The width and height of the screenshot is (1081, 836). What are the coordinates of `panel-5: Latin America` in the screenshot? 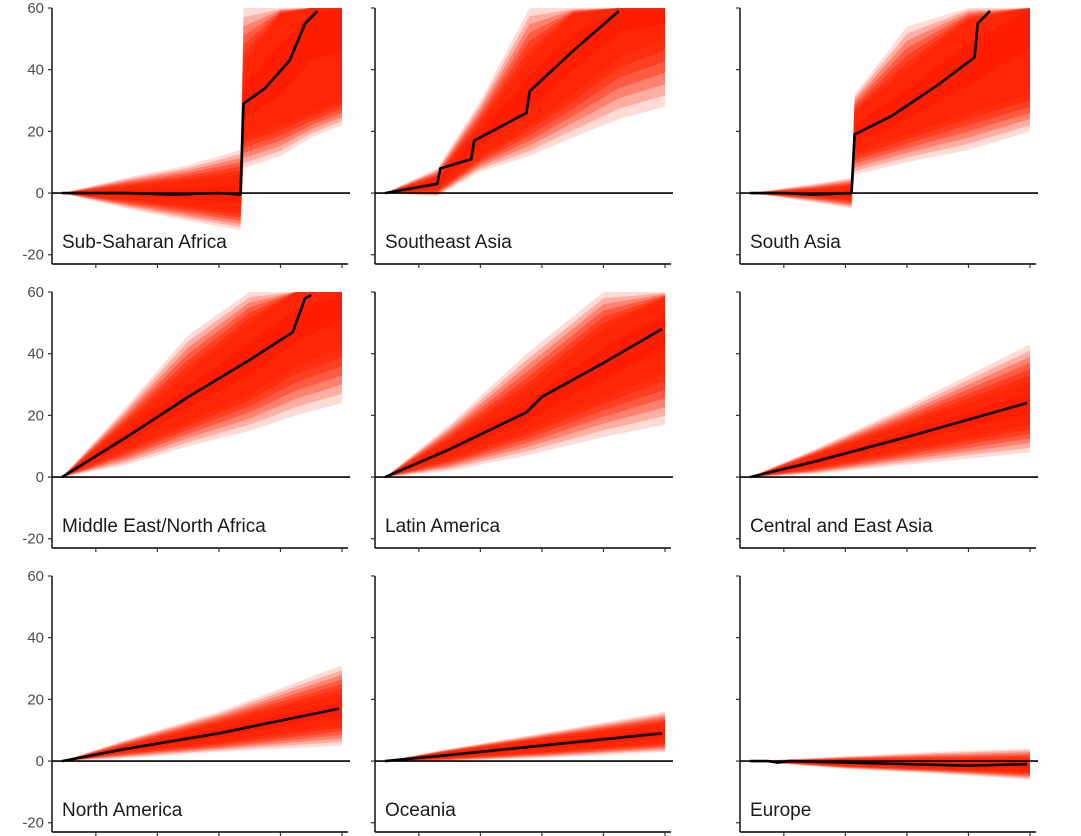 It's located at (522, 421).